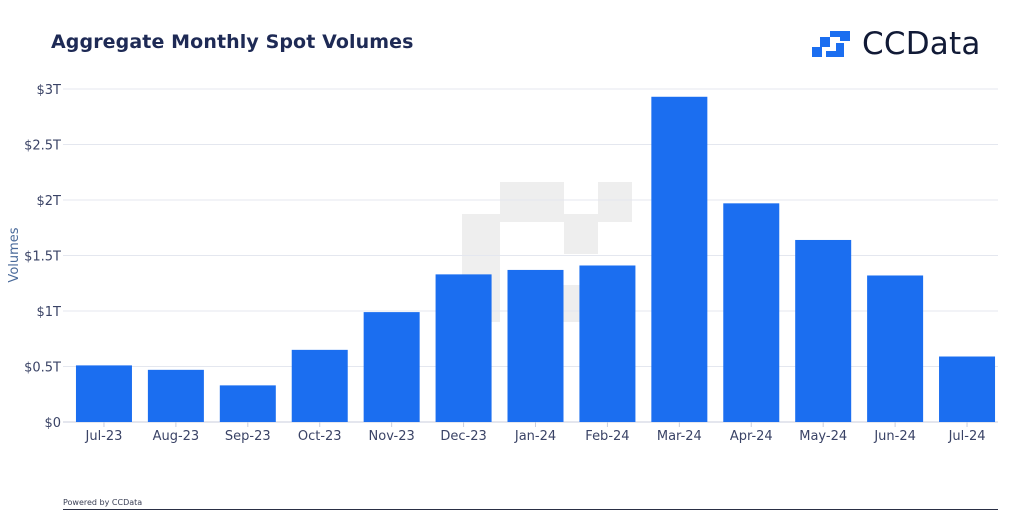 The image size is (1024, 529). What do you see at coordinates (49, 312) in the screenshot?
I see `y-tick-label: $1T` at bounding box center [49, 312].